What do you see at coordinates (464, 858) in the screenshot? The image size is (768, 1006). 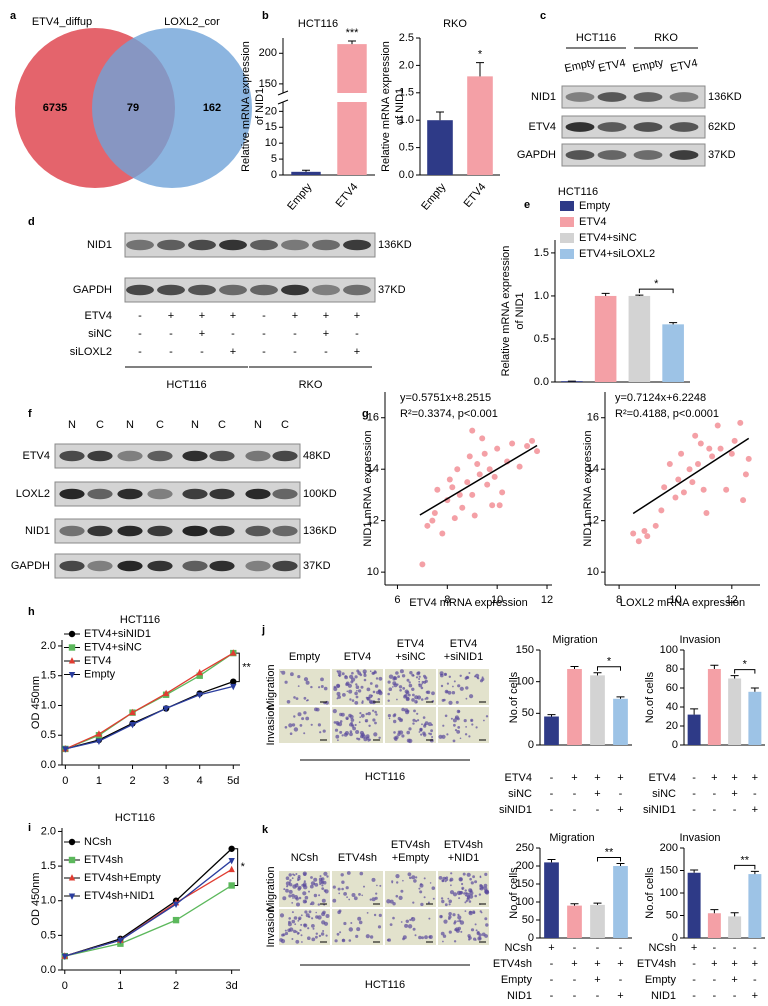 I see `column-label: +NID1` at bounding box center [464, 858].